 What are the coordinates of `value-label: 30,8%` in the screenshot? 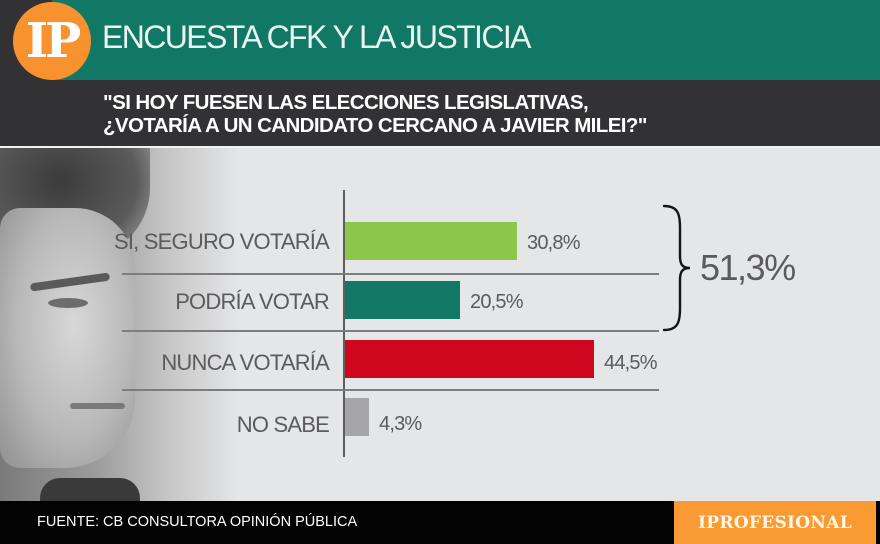 It's located at (554, 243).